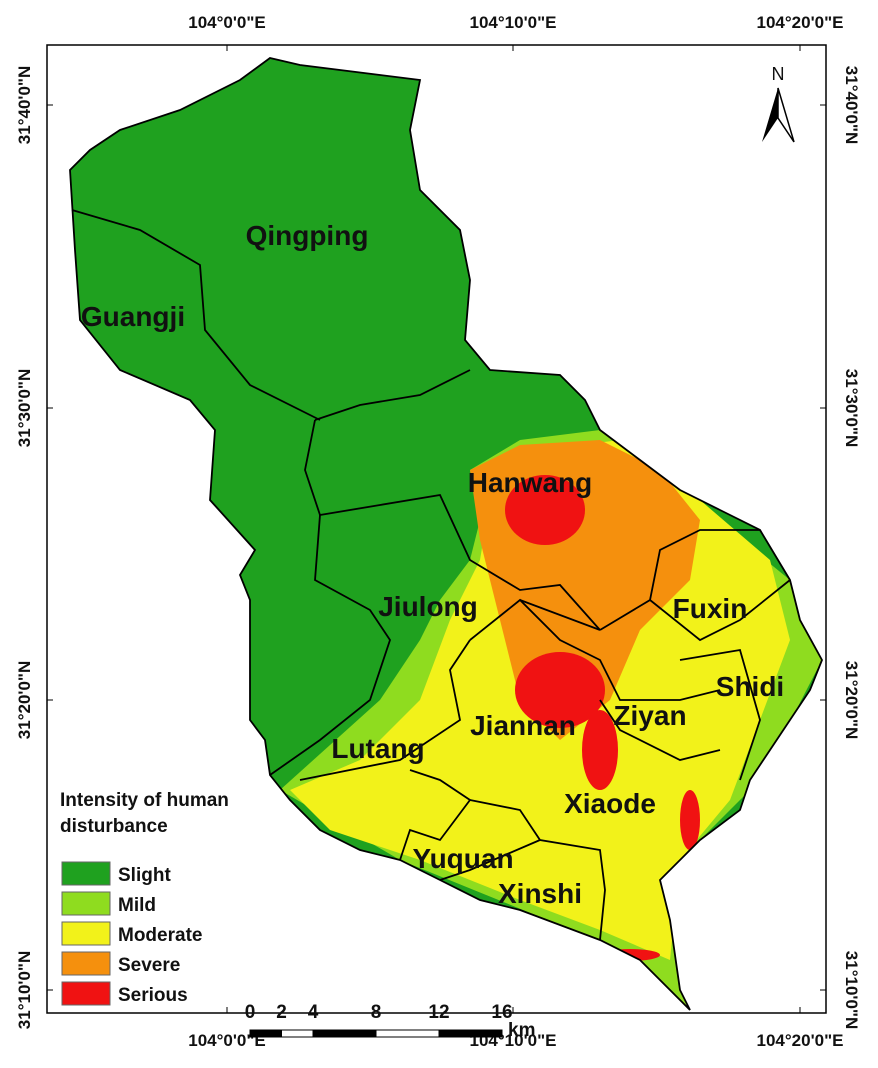 Image resolution: width=878 pixels, height=1068 pixels. Describe the element at coordinates (523, 725) in the screenshot. I see `region-label: Jiannan` at that location.